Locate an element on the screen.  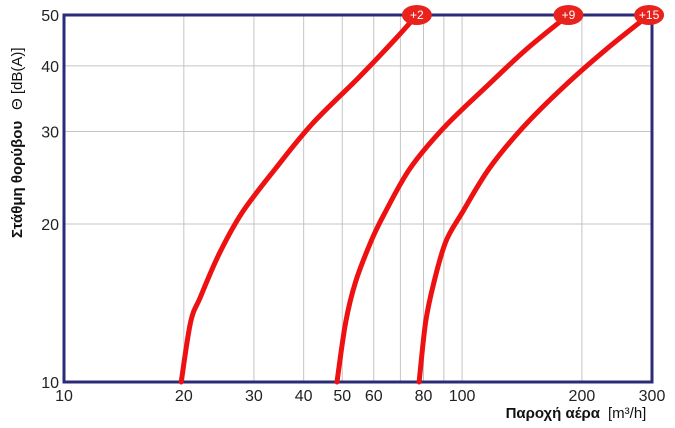
x-tick-label-10: 10 is located at coordinates (64, 396).